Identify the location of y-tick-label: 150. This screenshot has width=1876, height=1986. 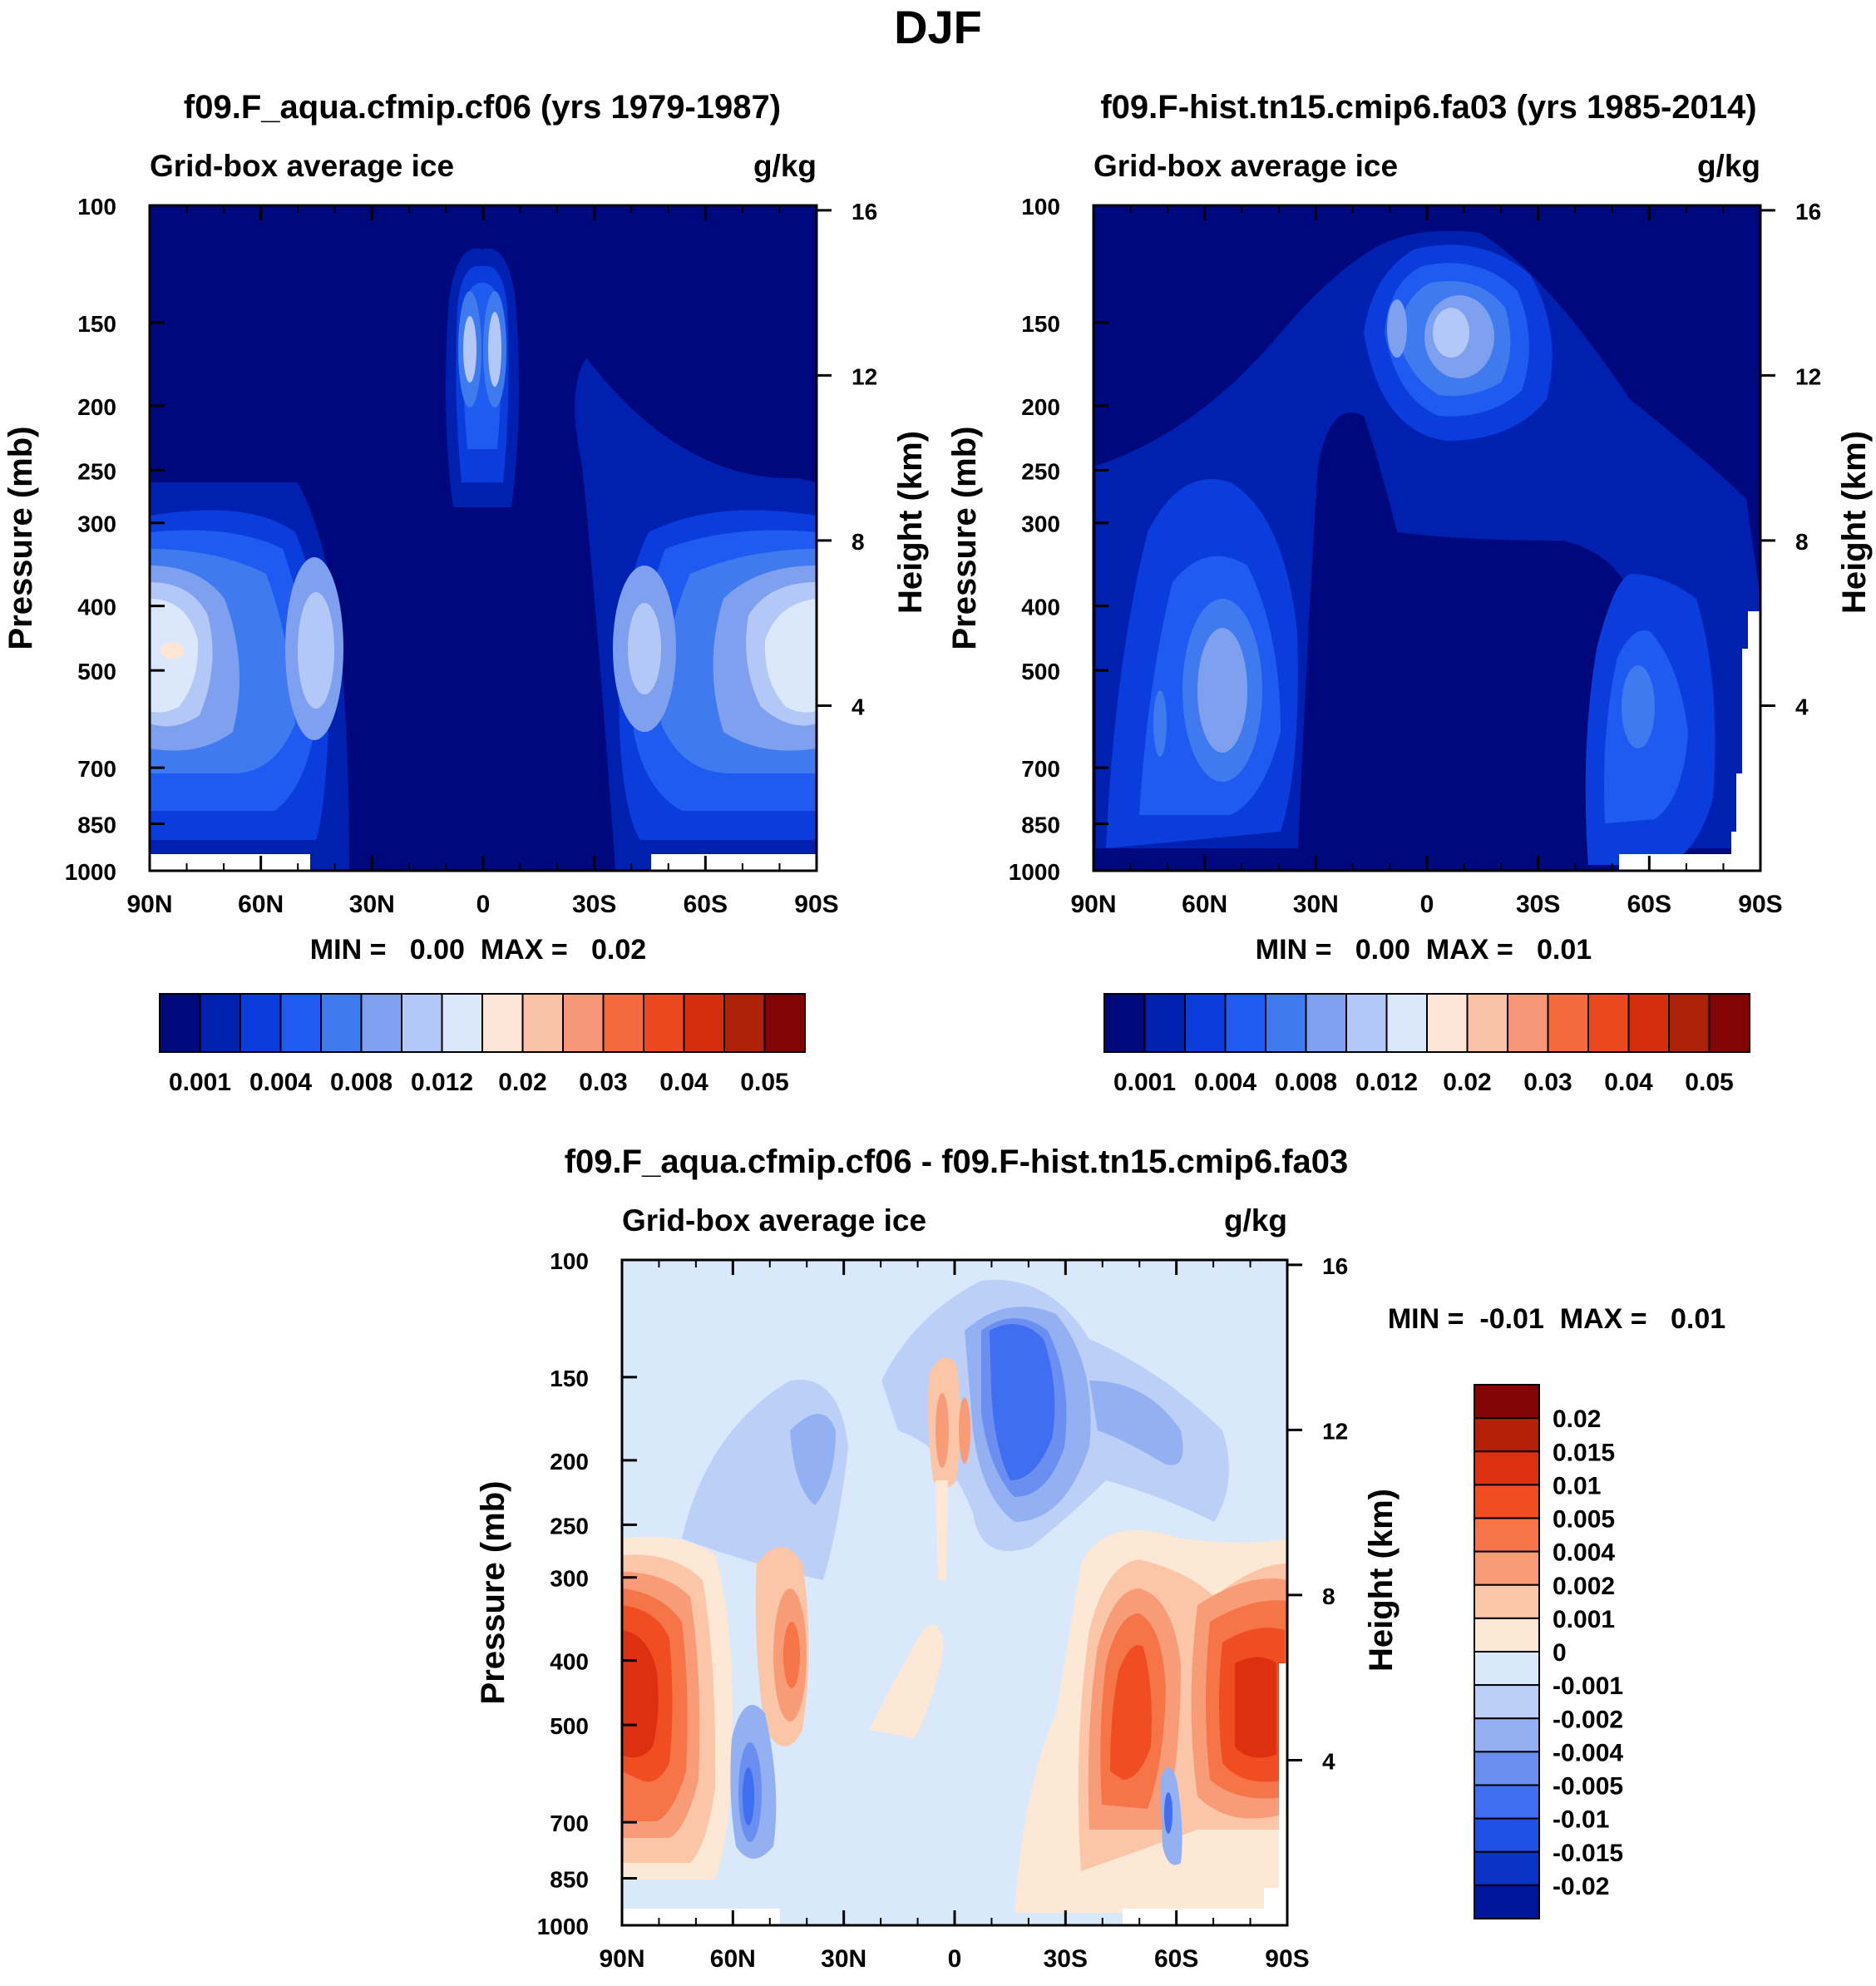
(569, 1378).